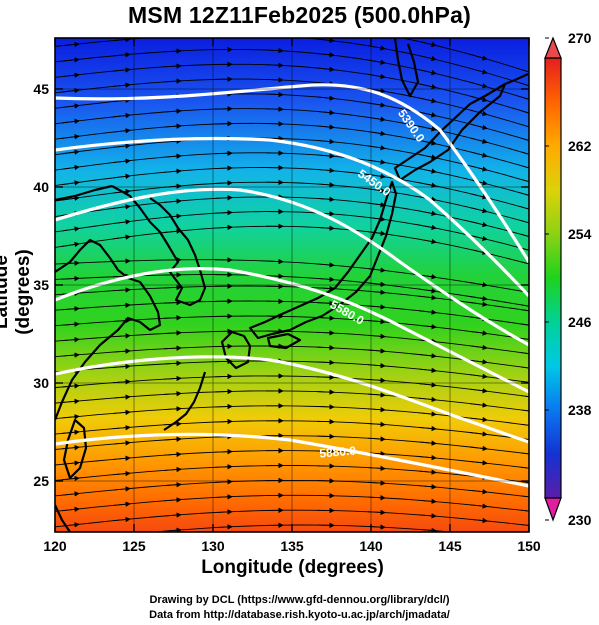 This screenshot has width=599, height=625. I want to click on colorbar-min-triangle, so click(553, 509).